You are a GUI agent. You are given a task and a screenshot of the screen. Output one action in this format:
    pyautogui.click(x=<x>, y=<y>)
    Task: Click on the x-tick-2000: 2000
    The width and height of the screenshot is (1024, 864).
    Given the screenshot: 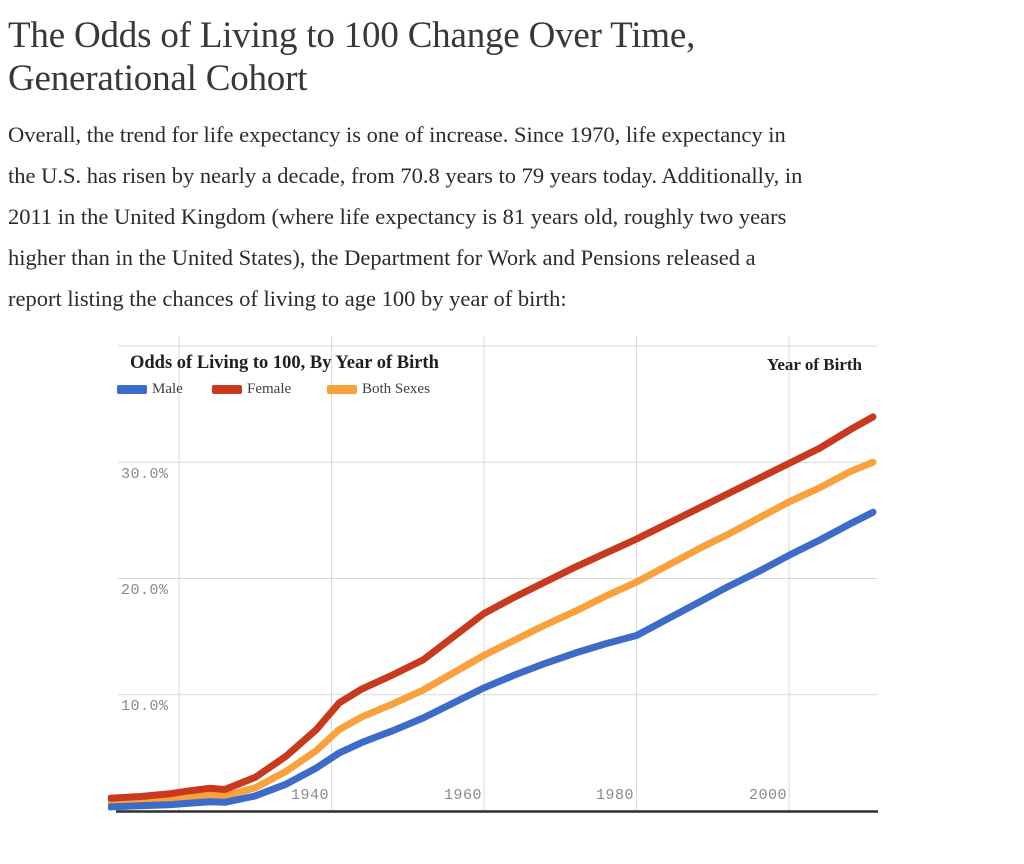 What is the action you would take?
    pyautogui.click(x=767, y=795)
    